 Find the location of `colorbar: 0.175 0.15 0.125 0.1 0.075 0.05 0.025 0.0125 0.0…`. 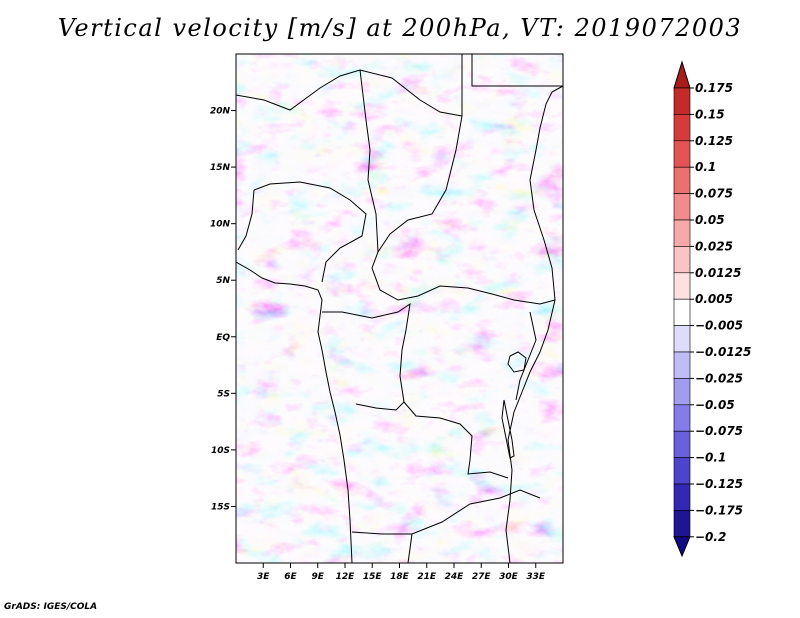

colorbar: 0.175 0.15 0.125 0.1 0.075 0.05 0.025 0.0125 0.0… is located at coordinates (712, 309).